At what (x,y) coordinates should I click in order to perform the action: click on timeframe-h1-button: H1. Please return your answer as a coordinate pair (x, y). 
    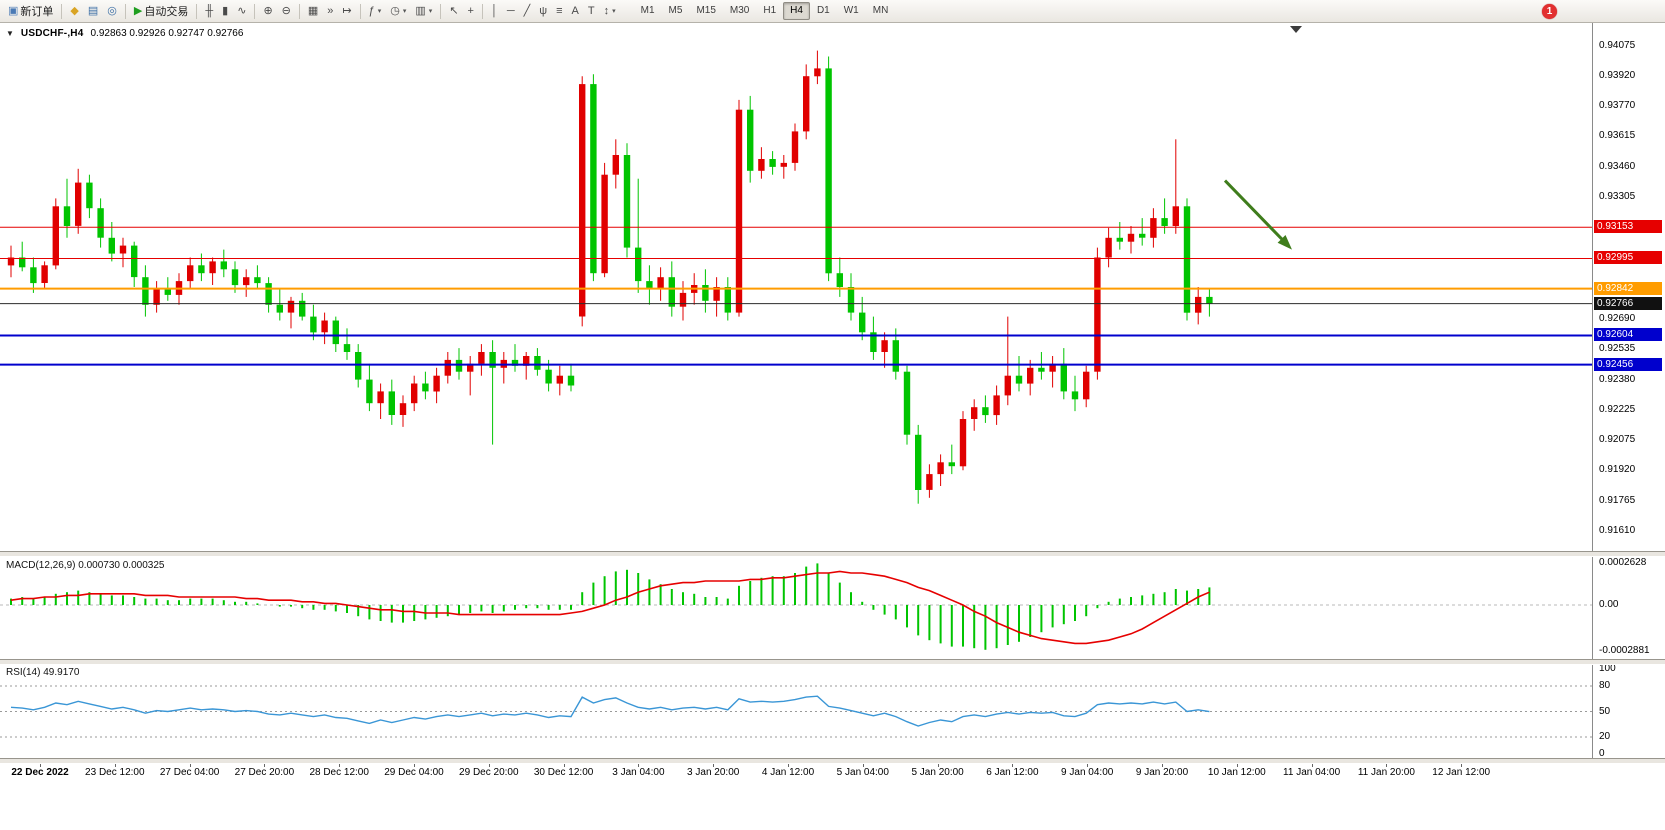
    Looking at the image, I should click on (770, 10).